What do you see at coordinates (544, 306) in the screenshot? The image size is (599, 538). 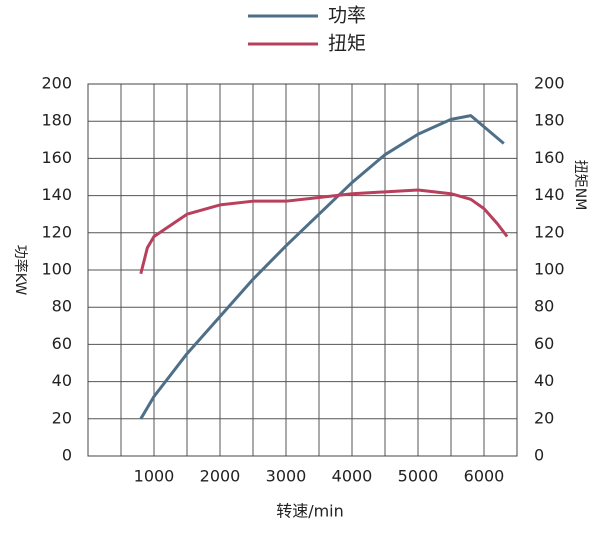 I see `y2-tick-label: 80` at bounding box center [544, 306].